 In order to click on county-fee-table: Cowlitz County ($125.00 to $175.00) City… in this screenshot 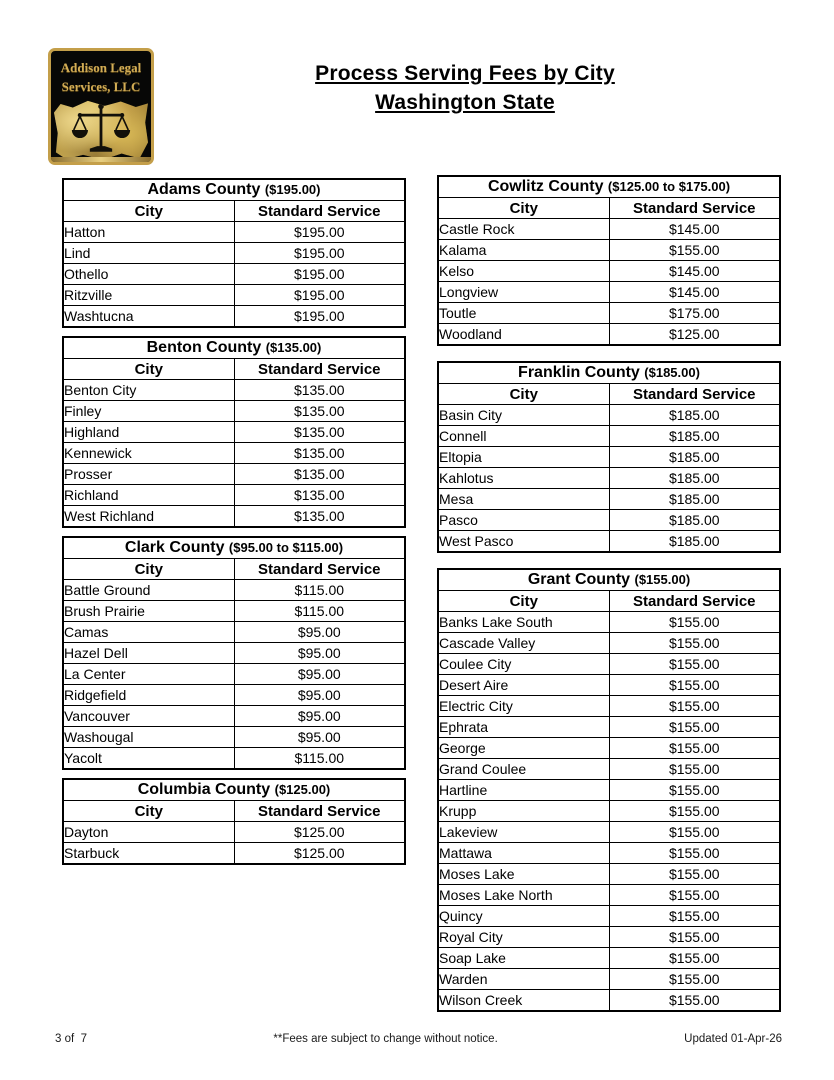, I will do `click(609, 260)`.